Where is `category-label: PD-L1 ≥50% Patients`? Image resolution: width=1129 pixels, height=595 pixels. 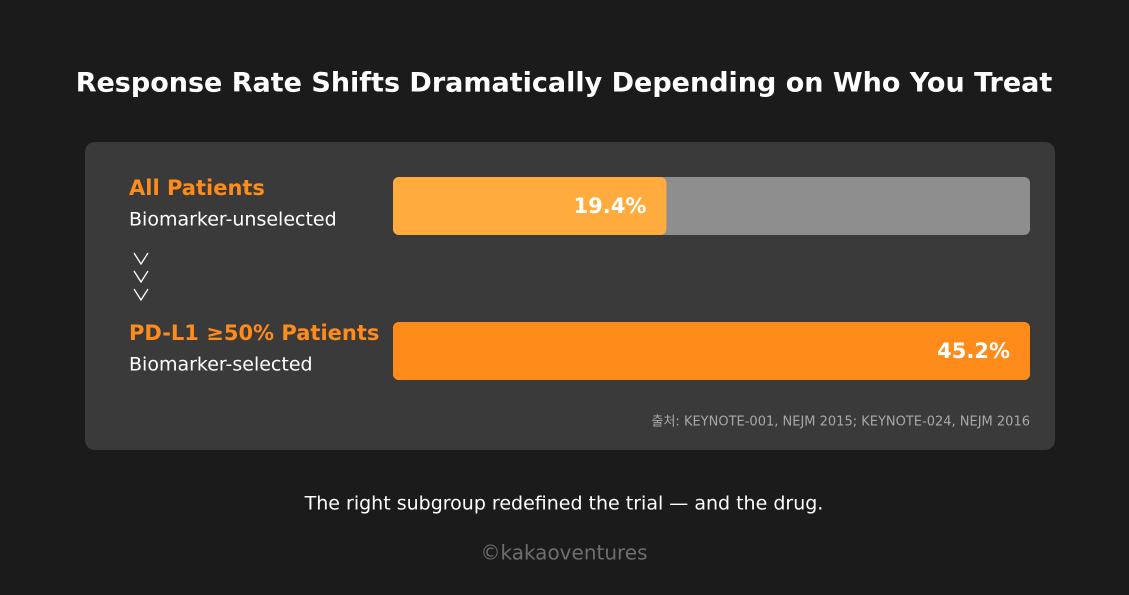
category-label: PD-L1 ≥50% Patients is located at coordinates (254, 333).